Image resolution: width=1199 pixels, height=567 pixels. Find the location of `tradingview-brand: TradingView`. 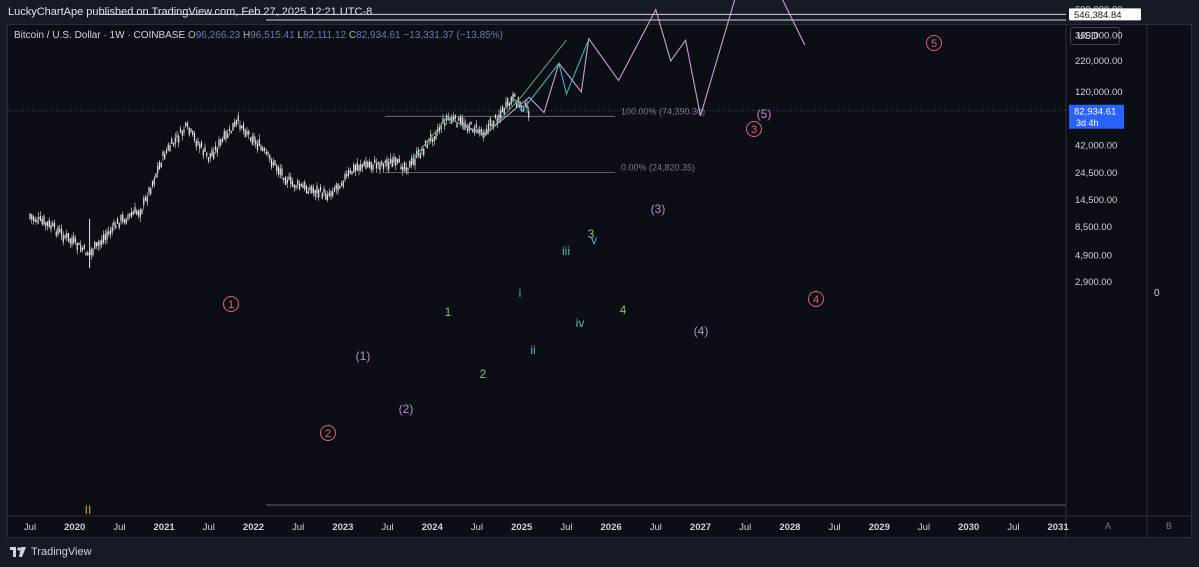

tradingview-brand: TradingView is located at coordinates (51, 552).